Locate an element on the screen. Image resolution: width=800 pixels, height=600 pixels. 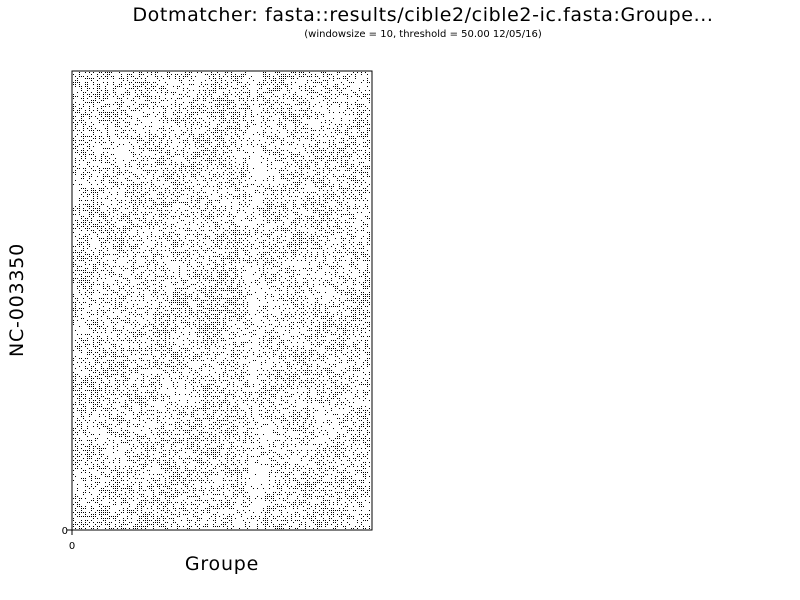
y-tick-label: 0 is located at coordinates (65, 531).